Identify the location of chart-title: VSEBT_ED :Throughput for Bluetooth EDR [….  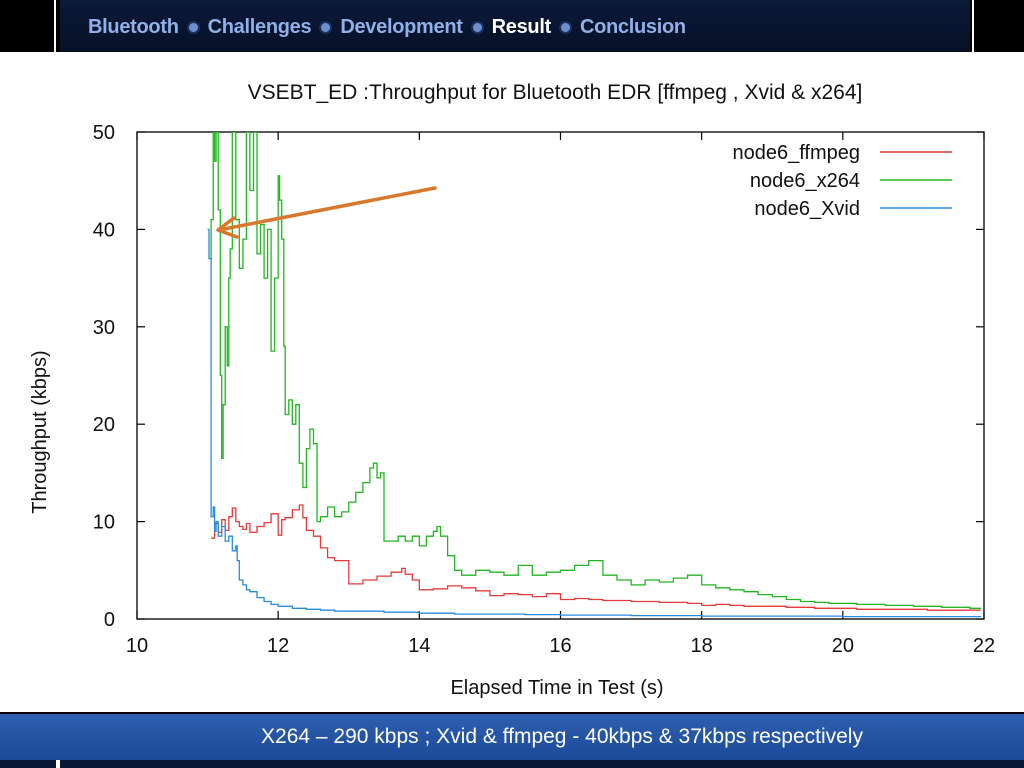
(555, 92).